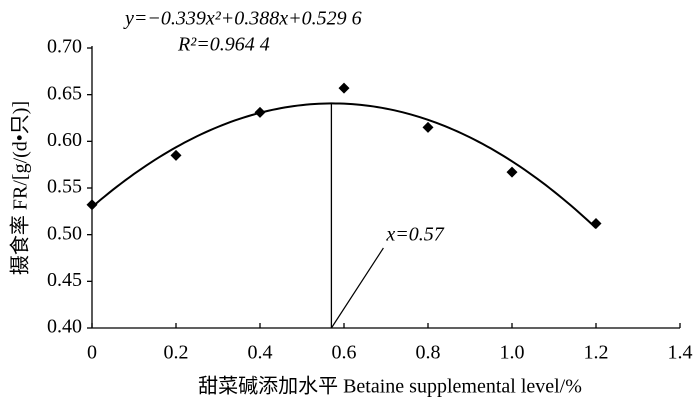 The image size is (700, 411). I want to click on y-tick-label: 0.40, so click(64, 327).